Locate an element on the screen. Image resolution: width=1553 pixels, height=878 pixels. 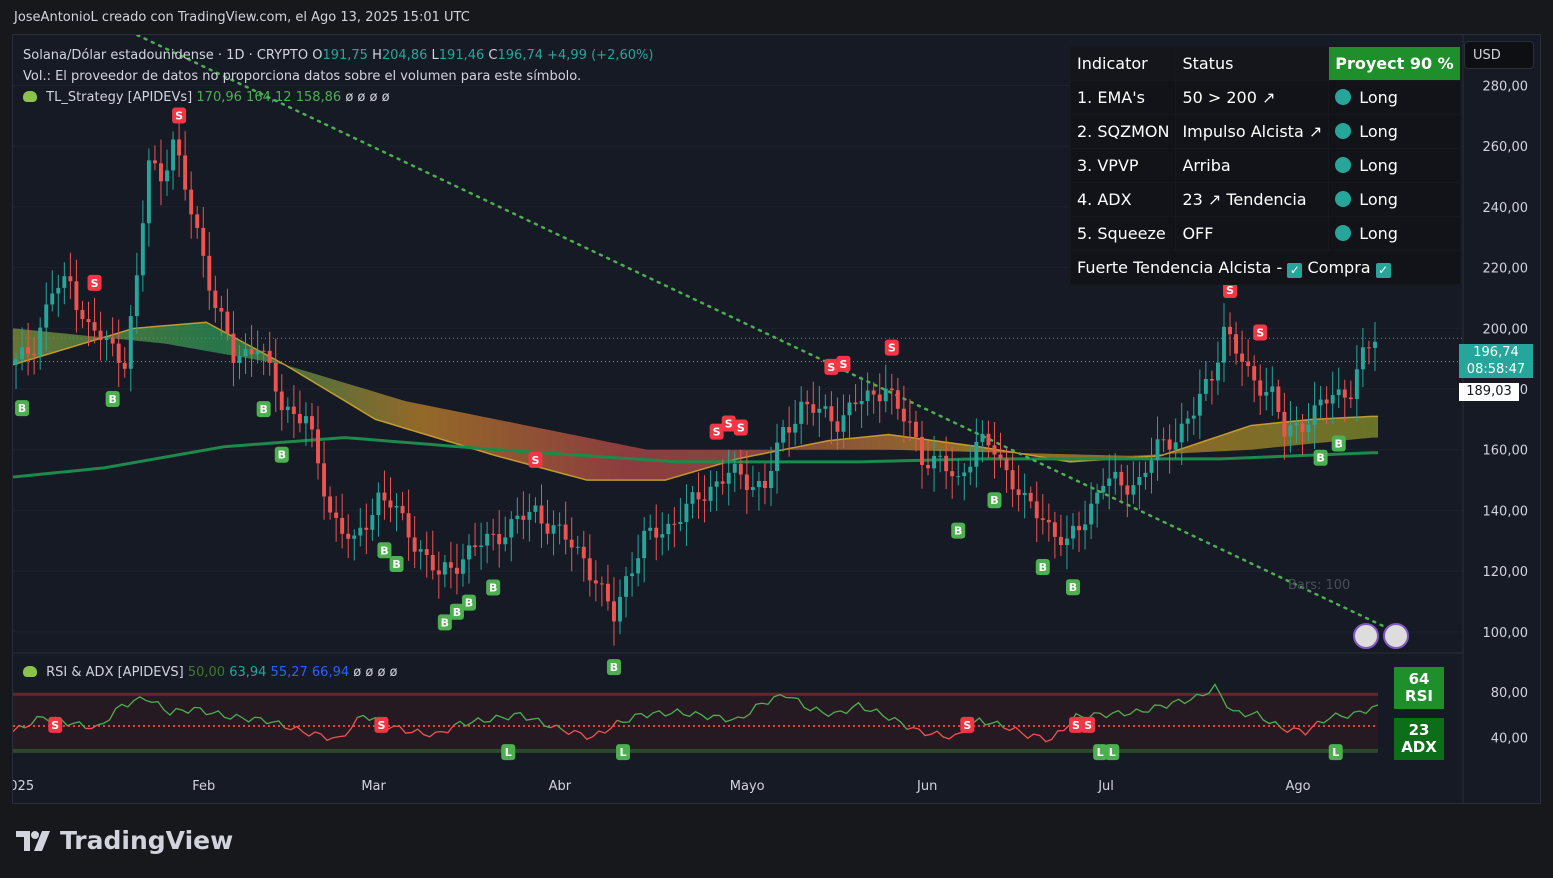
time-tick-label: 2025 is located at coordinates (23, 786).